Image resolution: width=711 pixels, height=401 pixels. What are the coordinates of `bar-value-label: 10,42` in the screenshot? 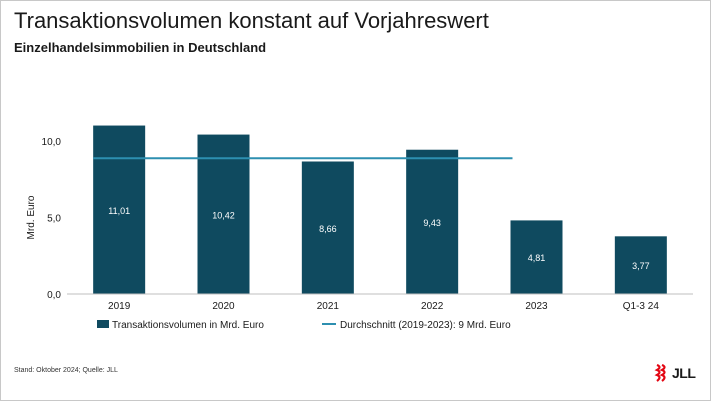 It's located at (223, 215).